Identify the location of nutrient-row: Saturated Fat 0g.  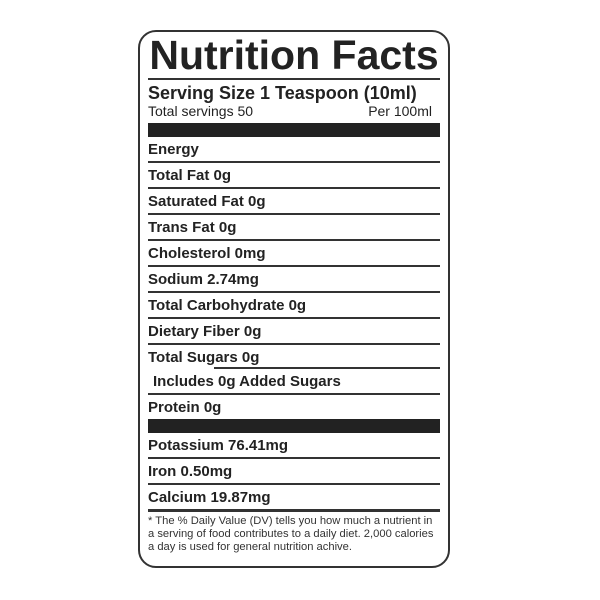
(294, 202).